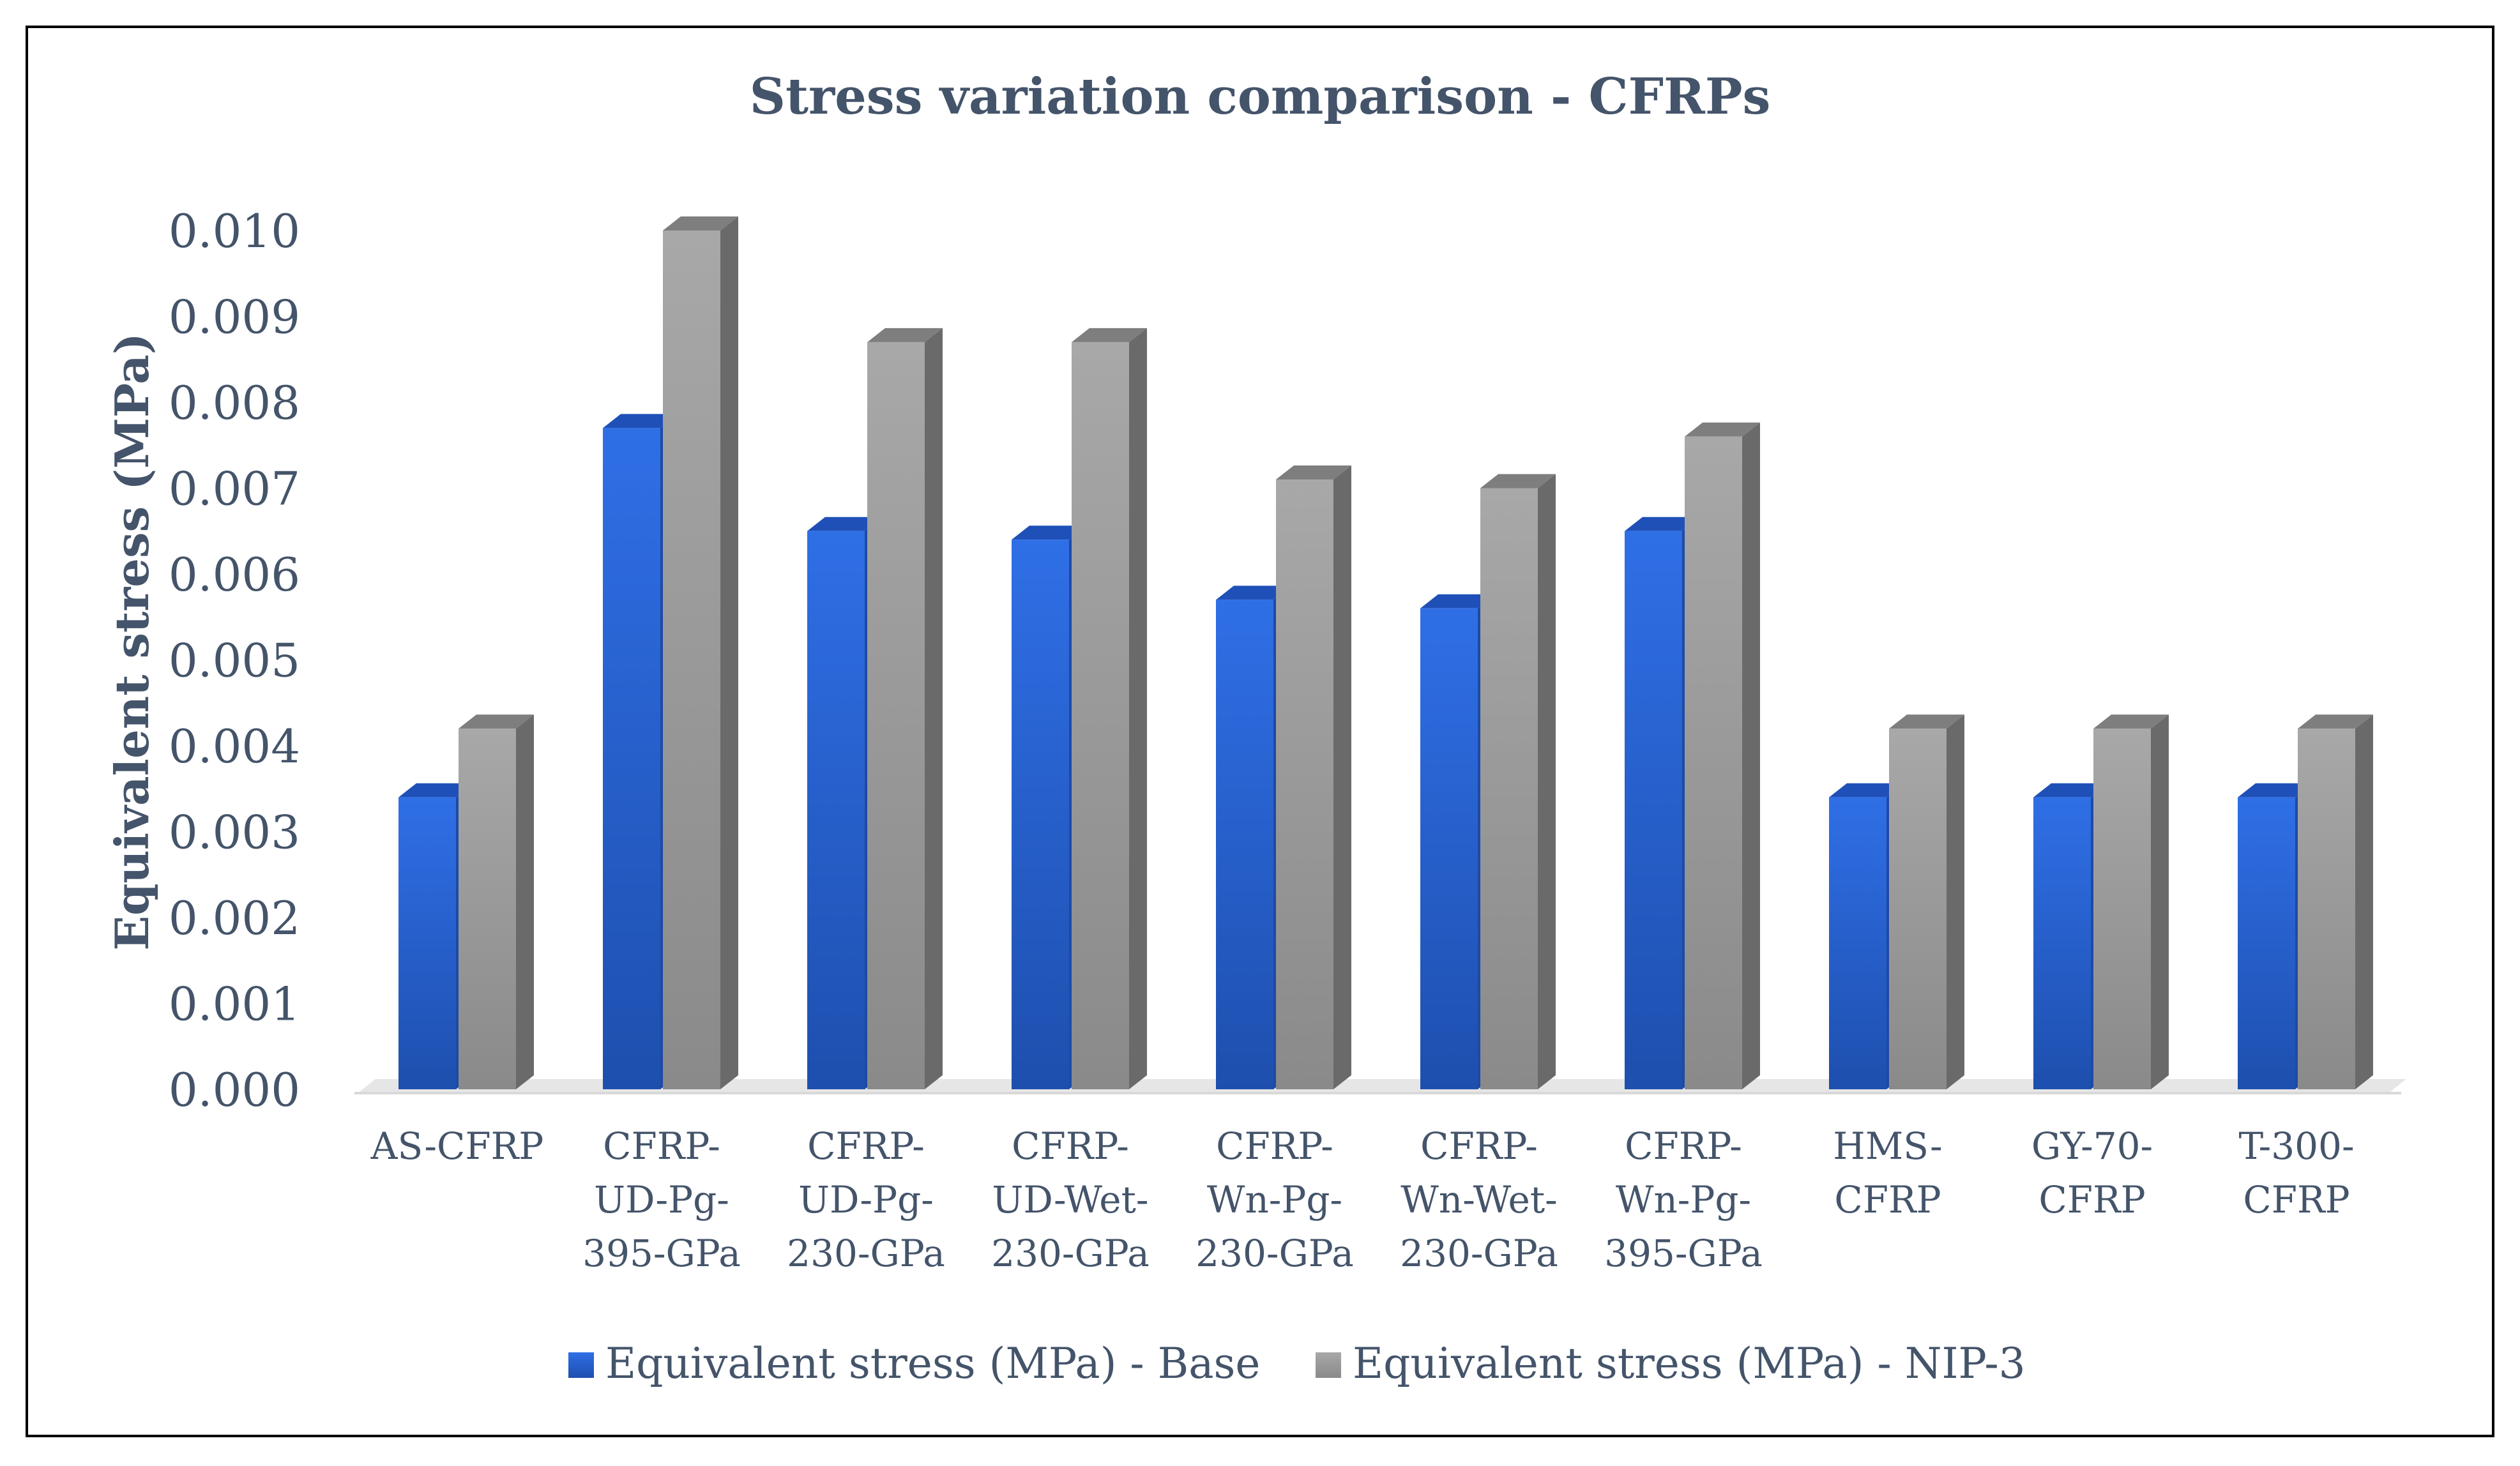  What do you see at coordinates (234, 317) in the screenshot?
I see `y-tick-label: 0.009` at bounding box center [234, 317].